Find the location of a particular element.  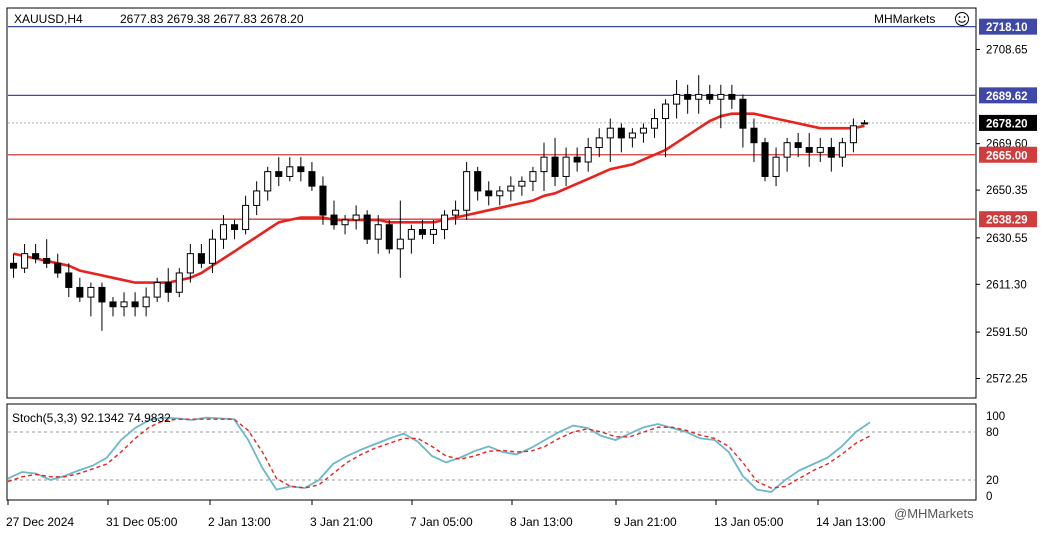

time-tick-label: 27 Dec 2024 is located at coordinates (40, 522).